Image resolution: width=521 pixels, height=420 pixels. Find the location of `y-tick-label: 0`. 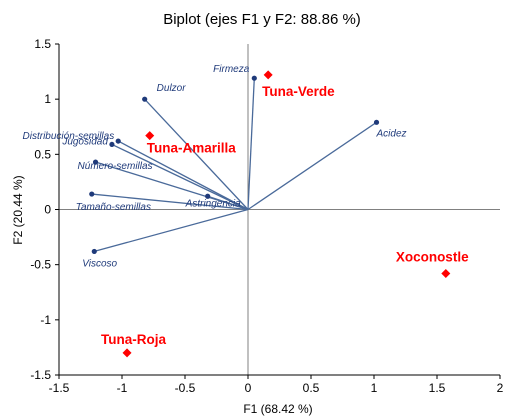

y-tick-label: 0 is located at coordinates (47, 210).